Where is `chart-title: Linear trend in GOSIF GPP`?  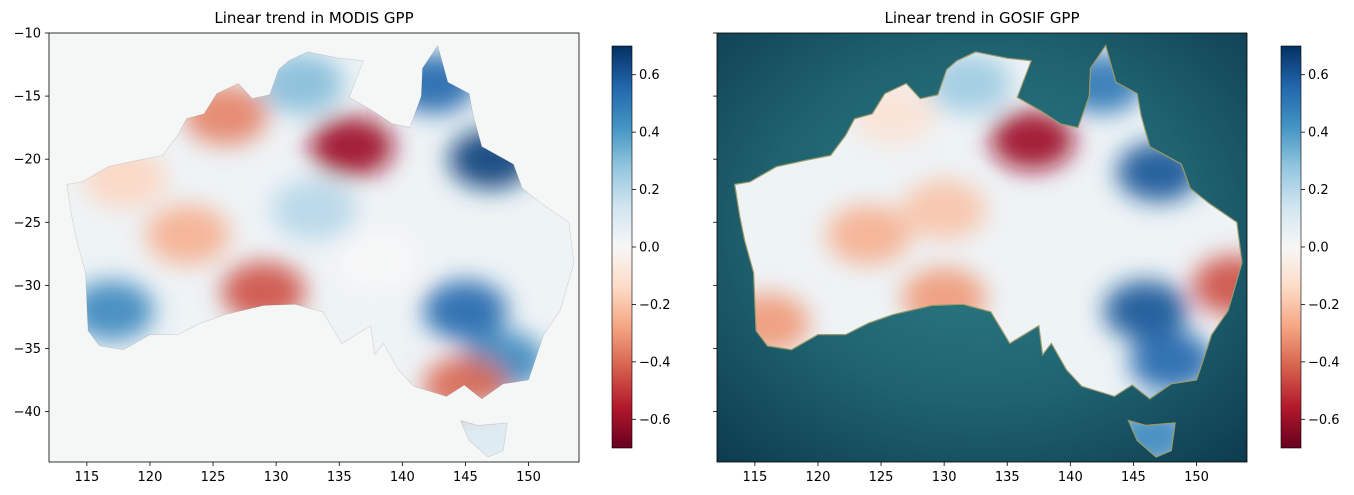
chart-title: Linear trend in GOSIF GPP is located at coordinates (981, 18).